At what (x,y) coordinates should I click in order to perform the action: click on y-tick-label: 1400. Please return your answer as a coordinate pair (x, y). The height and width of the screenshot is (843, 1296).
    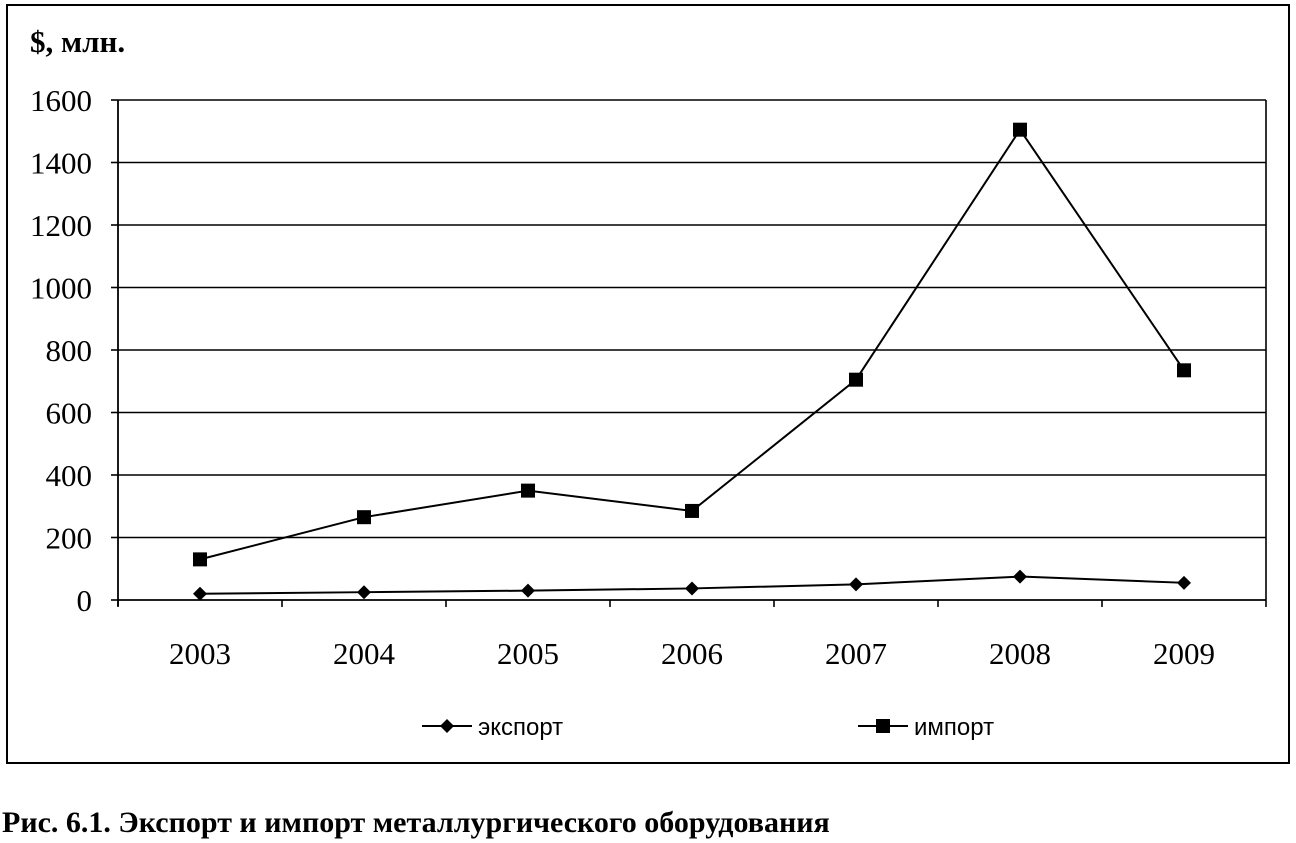
    Looking at the image, I should click on (61, 163).